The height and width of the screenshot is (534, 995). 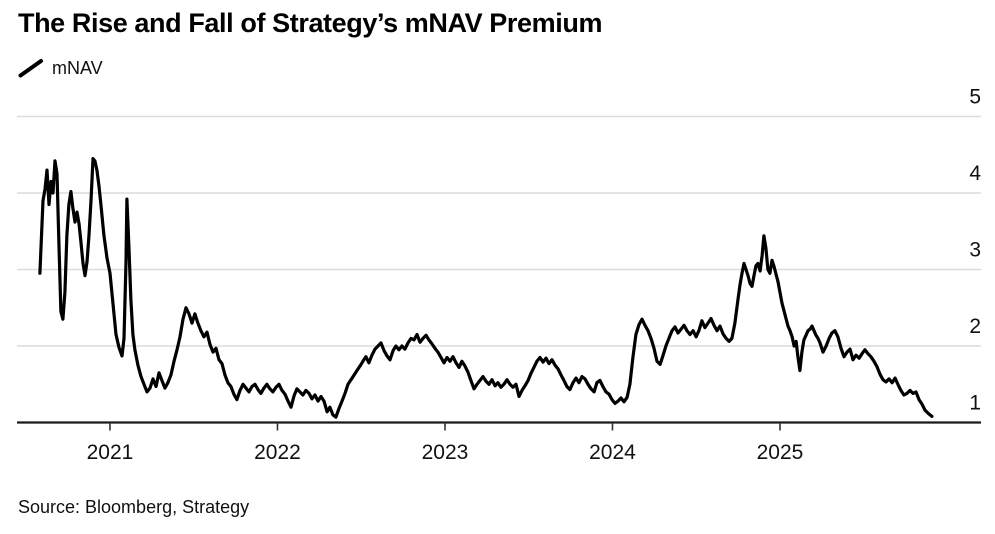 I want to click on line-series-marker-icon, so click(x=30, y=67).